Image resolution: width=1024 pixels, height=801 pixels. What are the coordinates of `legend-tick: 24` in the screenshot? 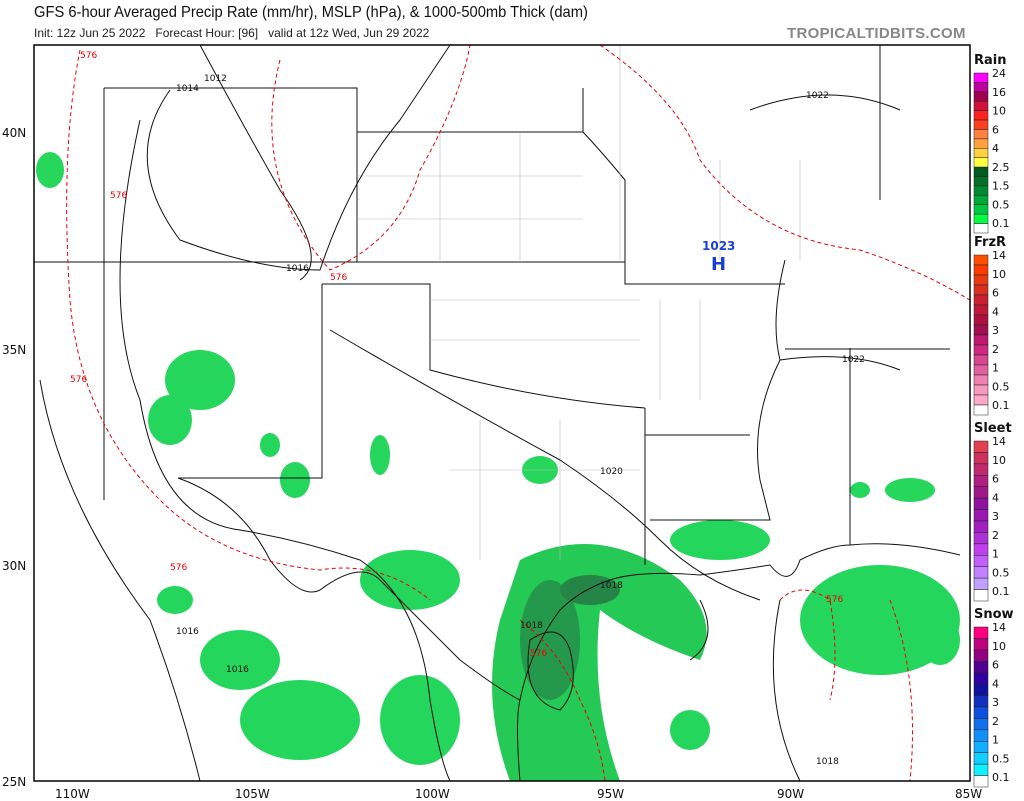 It's located at (999, 73).